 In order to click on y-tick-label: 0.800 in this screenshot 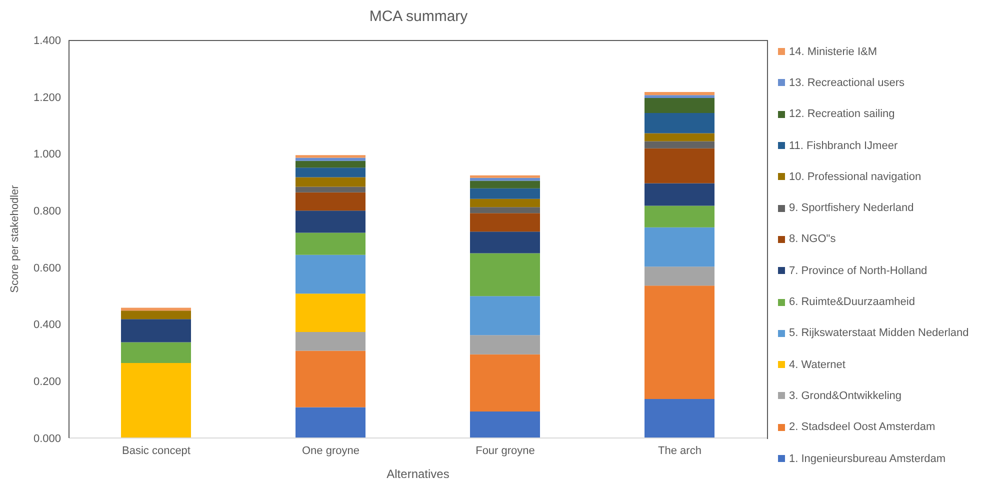, I will do `click(47, 211)`.